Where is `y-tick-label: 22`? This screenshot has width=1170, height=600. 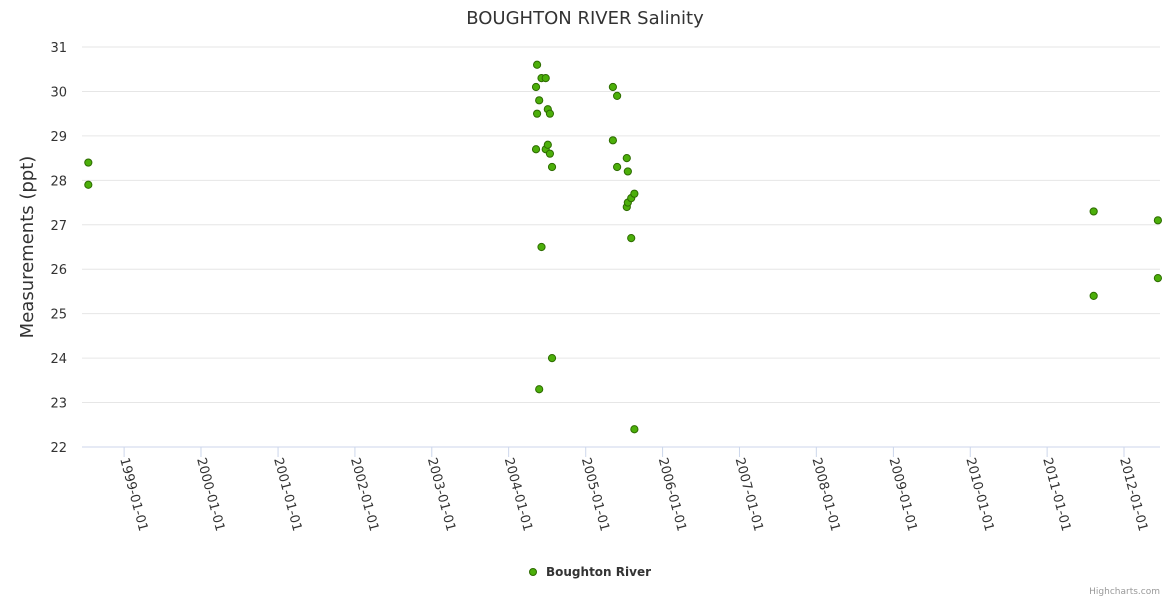 y-tick-label: 22 is located at coordinates (58, 448).